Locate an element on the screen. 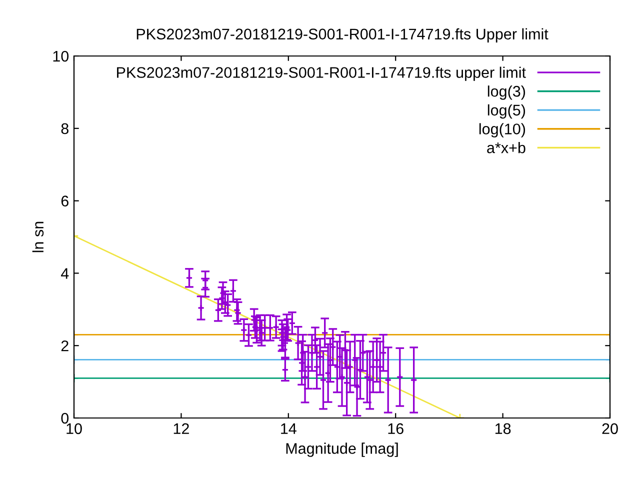 The height and width of the screenshot is (480, 640). legend-label: log(5) is located at coordinates (507, 111).